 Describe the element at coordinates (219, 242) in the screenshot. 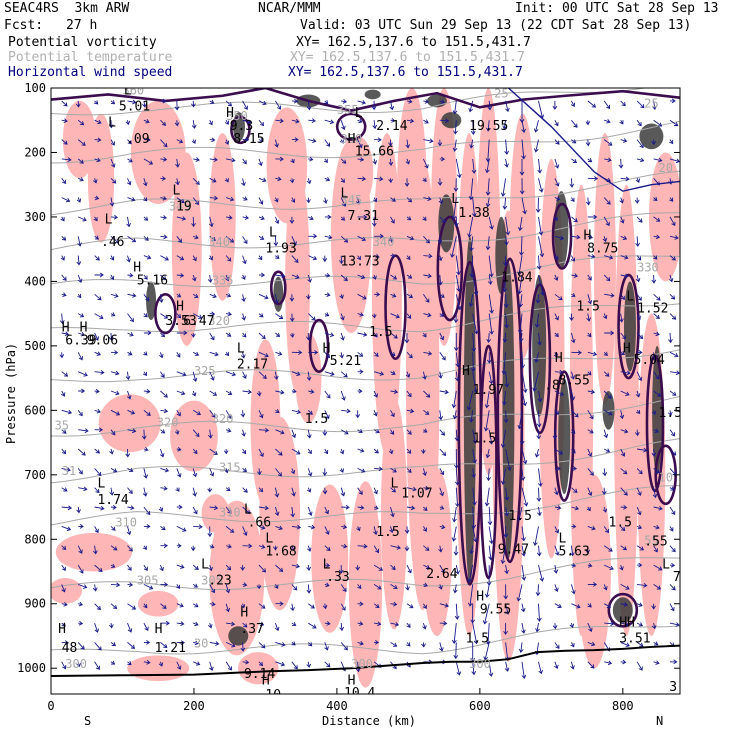

I see `theta-label-1: 340` at that location.